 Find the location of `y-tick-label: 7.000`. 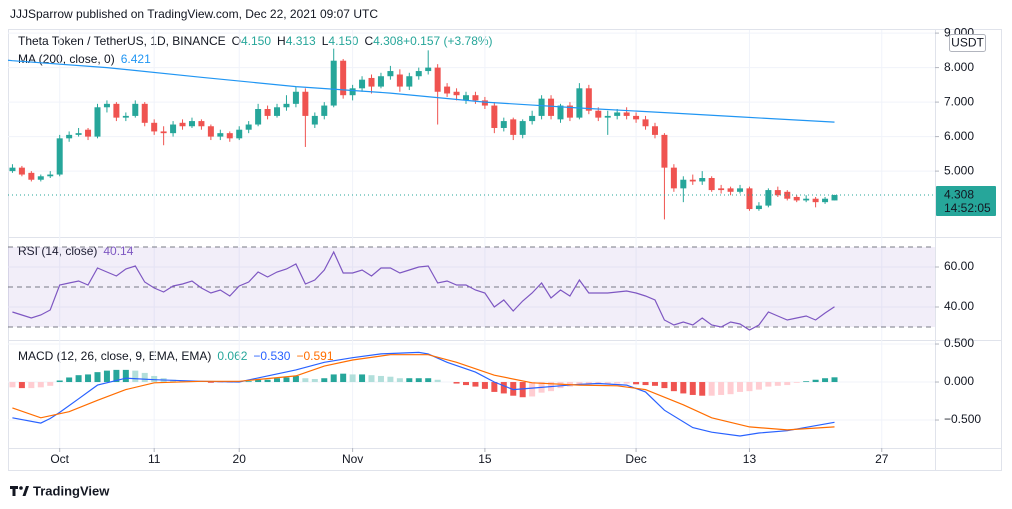

y-tick-label: 7.000 is located at coordinates (959, 101).